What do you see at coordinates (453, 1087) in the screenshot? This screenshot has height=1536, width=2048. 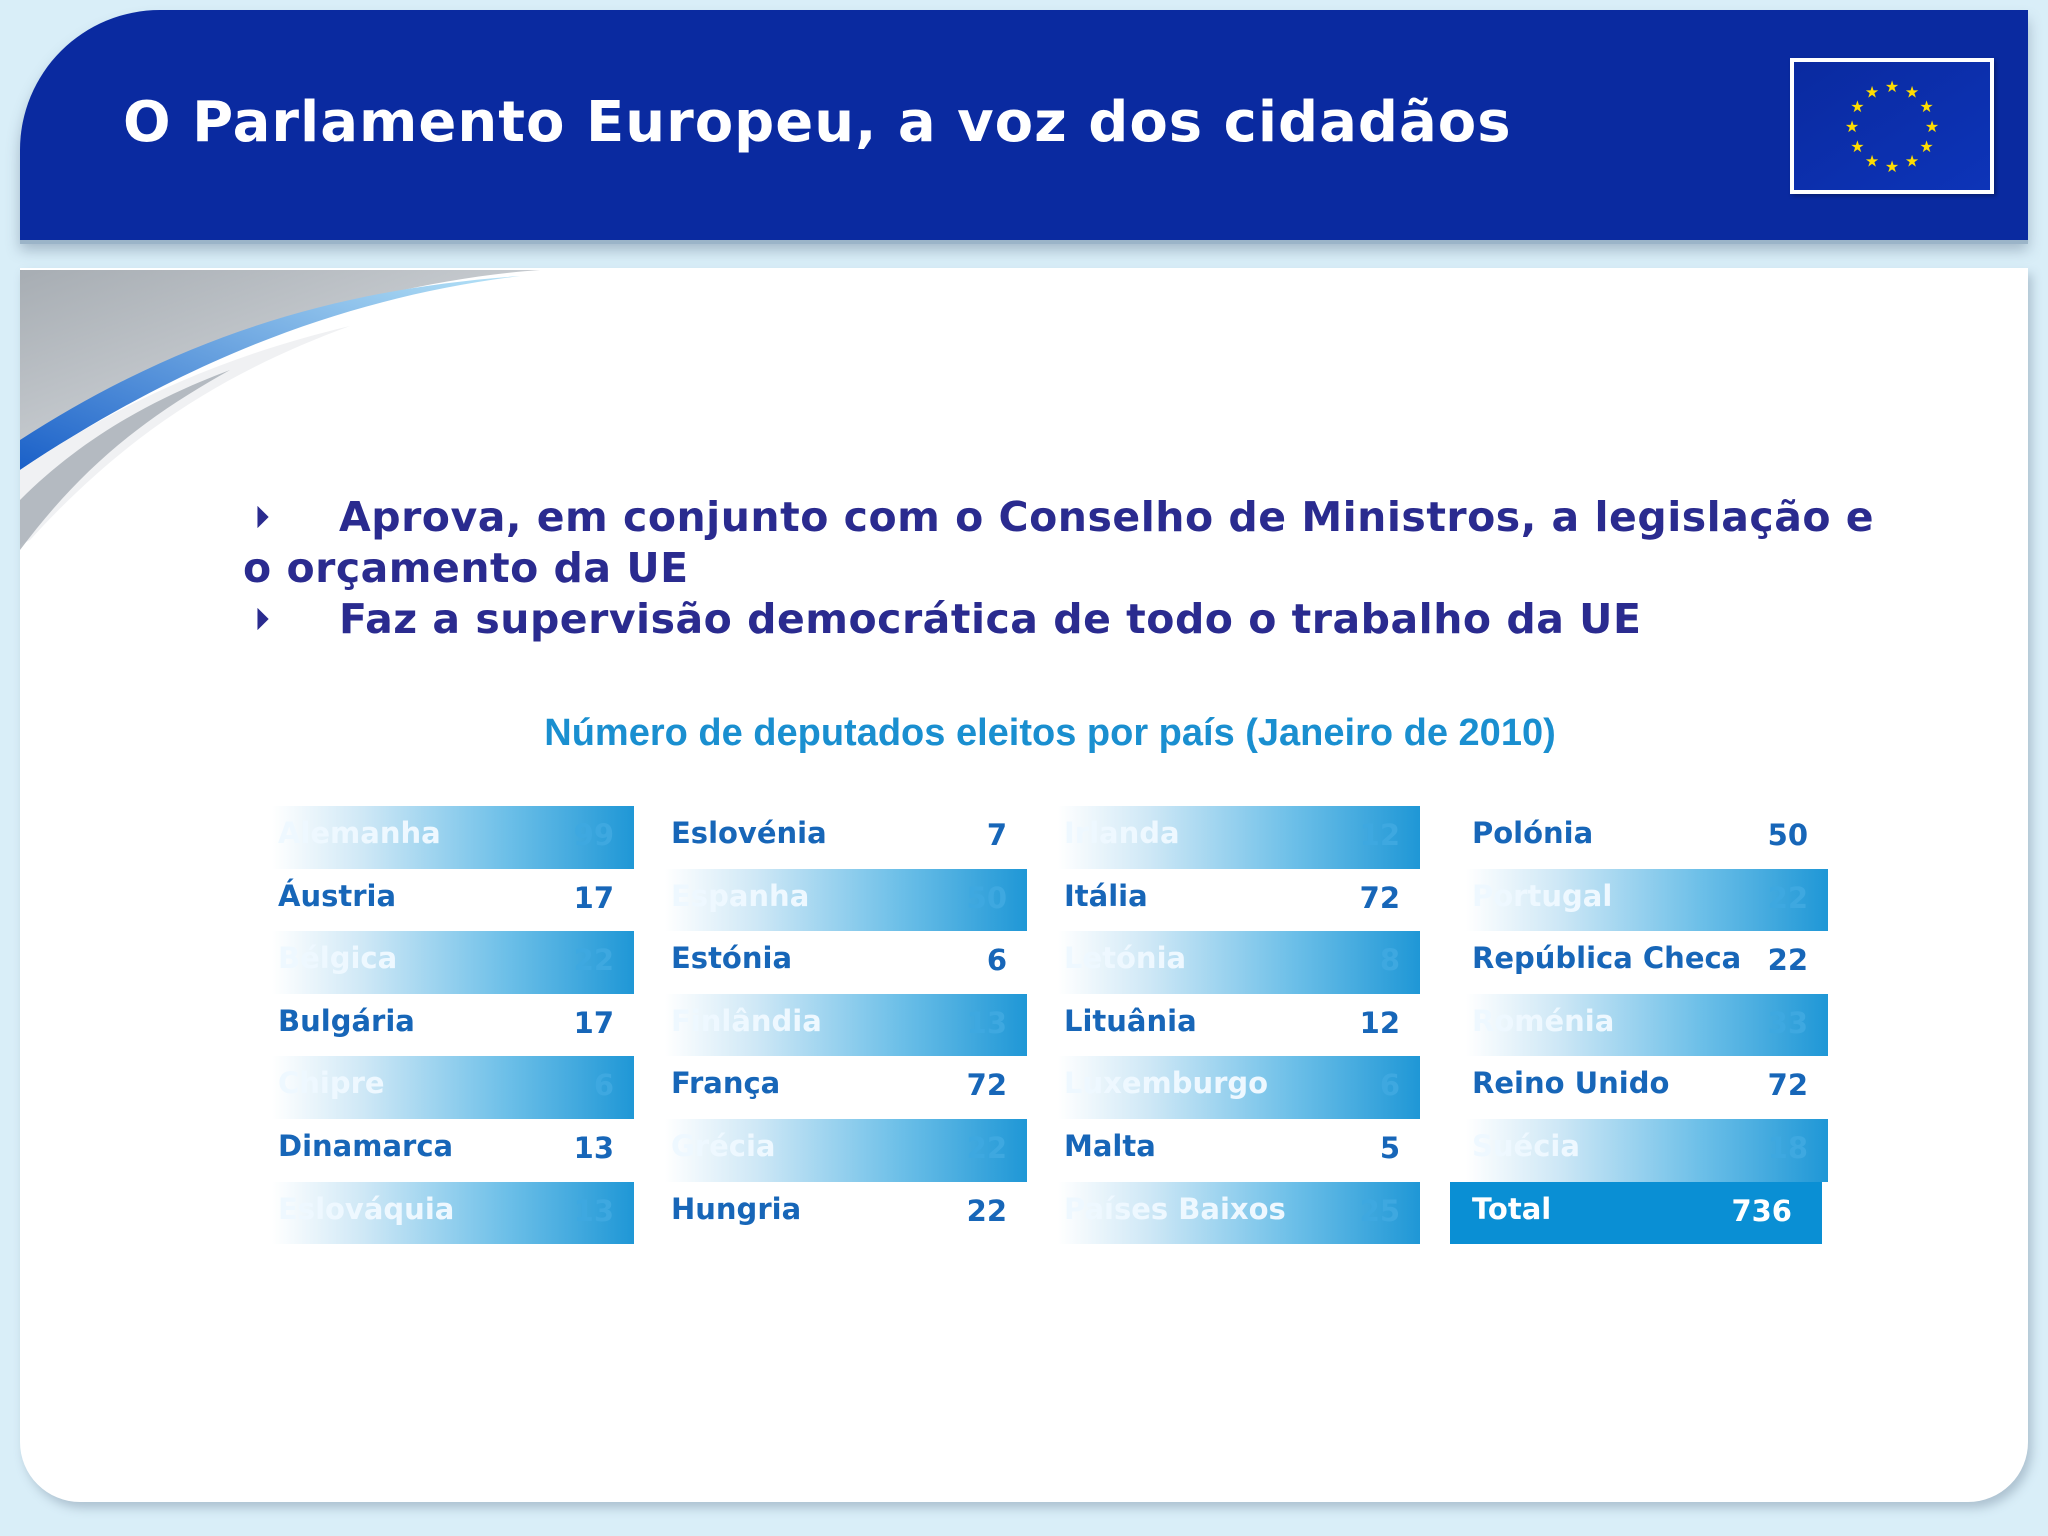 I see `table-row: Chipre 6` at bounding box center [453, 1087].